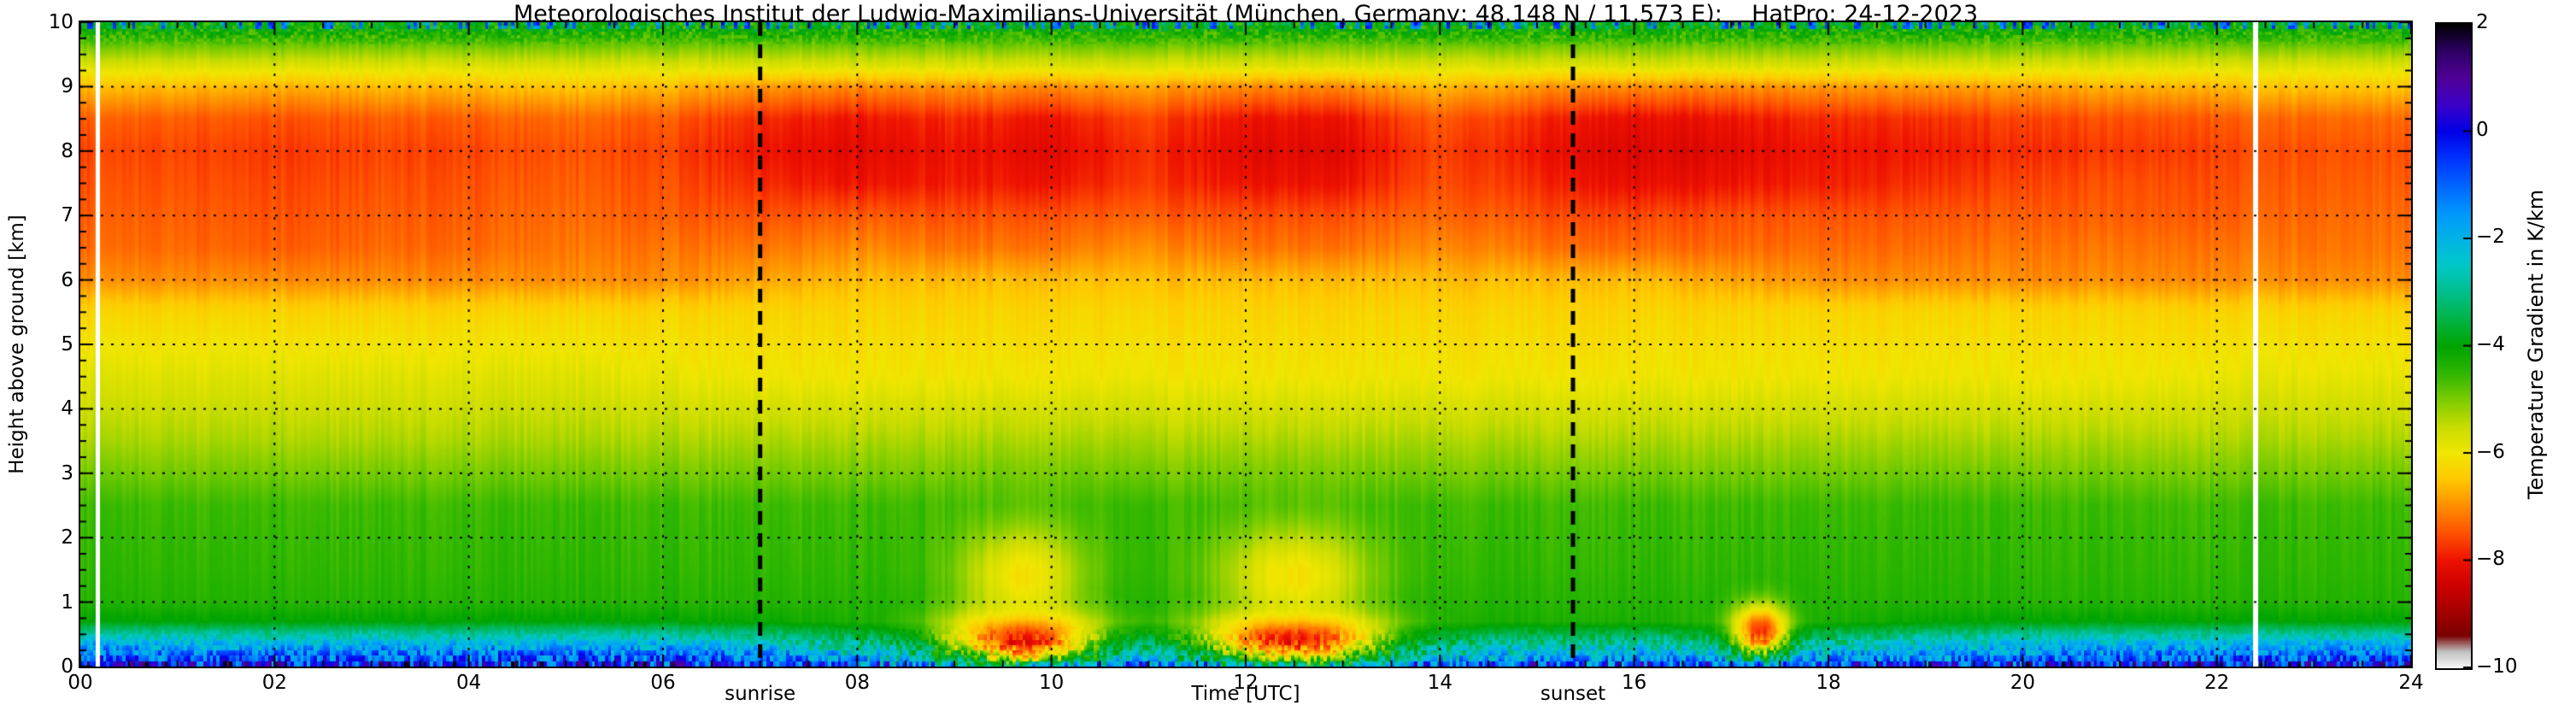 The width and height of the screenshot is (2576, 705). I want to click on colorbar-tick-label: −8, so click(2490, 559).